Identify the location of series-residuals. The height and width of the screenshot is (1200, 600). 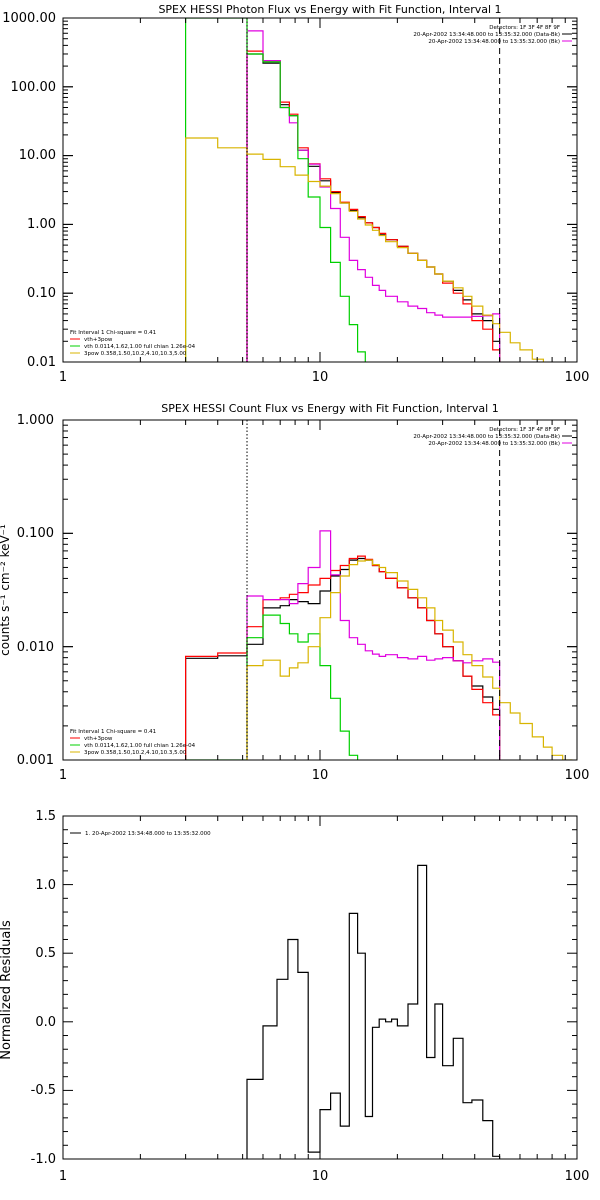
(373, 1011).